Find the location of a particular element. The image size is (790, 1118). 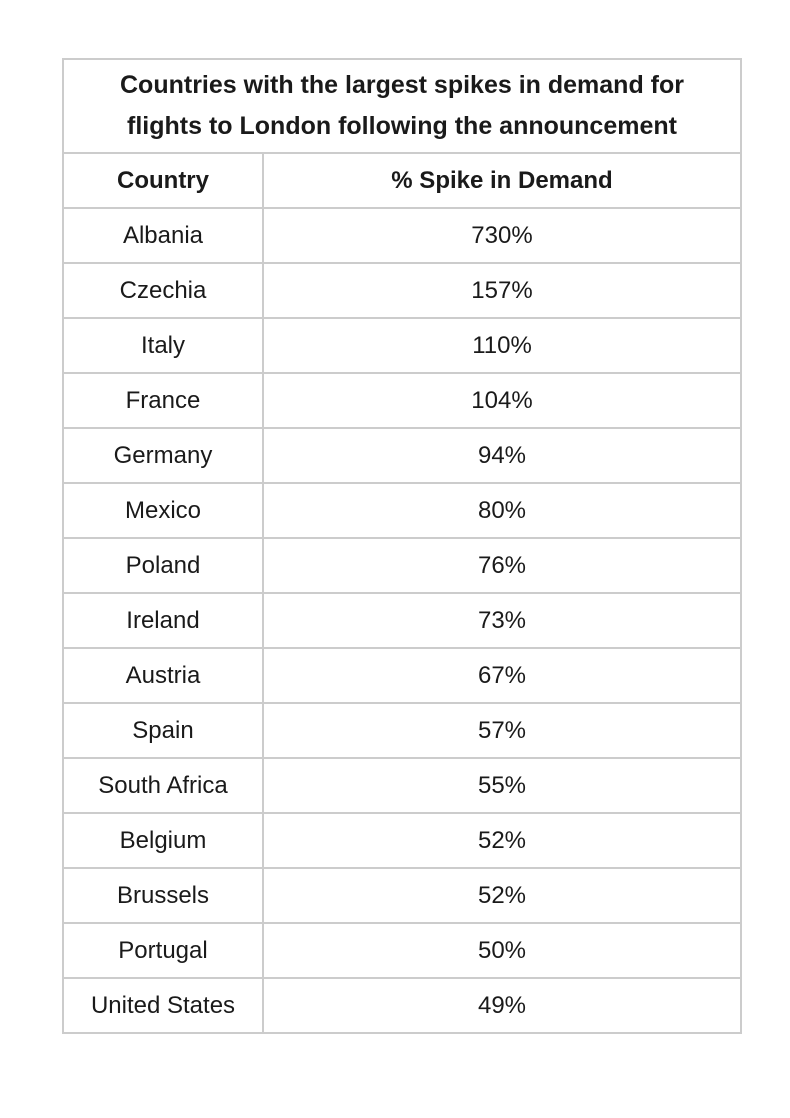

table-row: Spain 57% is located at coordinates (402, 730).